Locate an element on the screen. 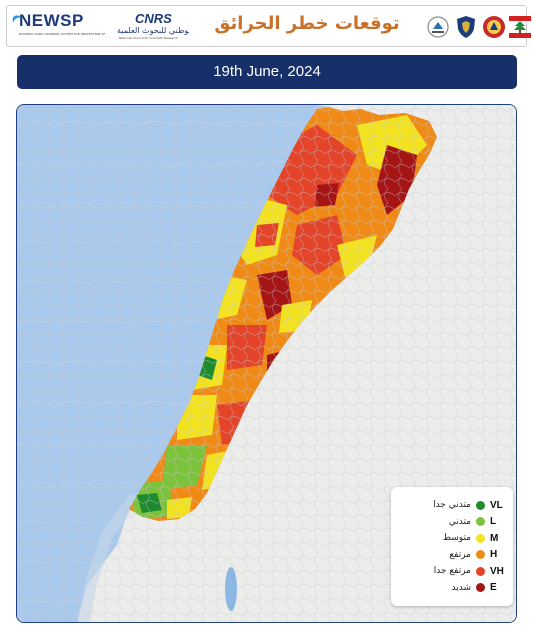 The width and height of the screenshot is (533, 630). legend-item-low: متدني L is located at coordinates (453, 522).